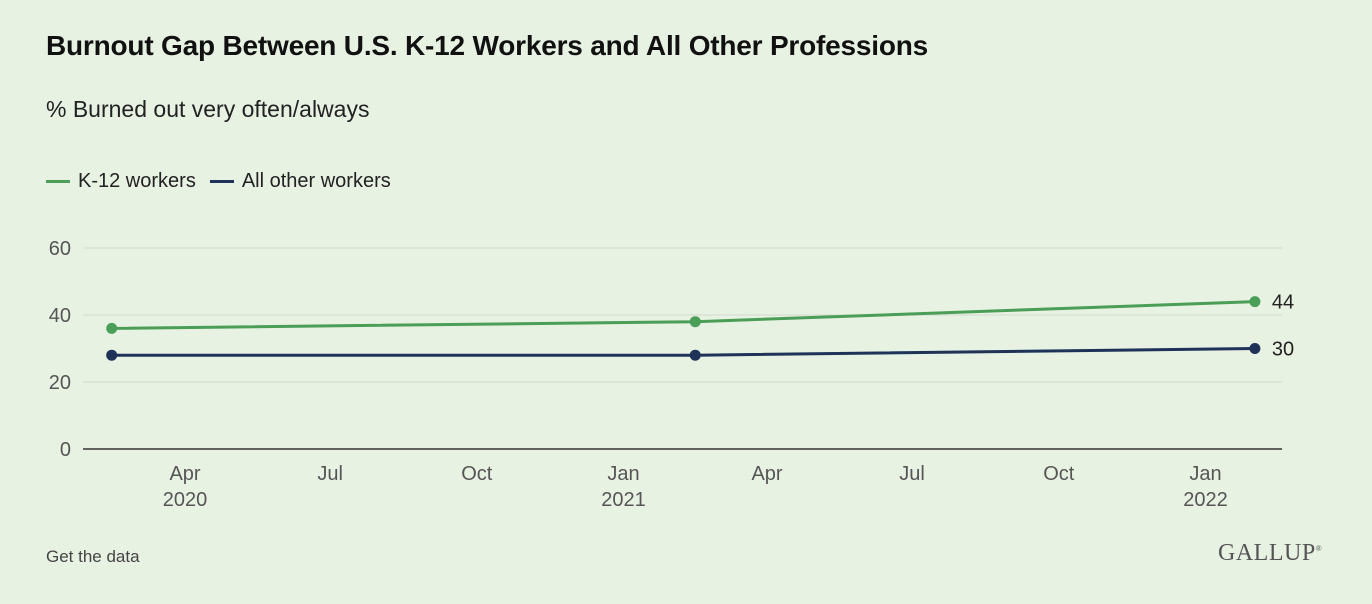 The height and width of the screenshot is (604, 1372). Describe the element at coordinates (58, 181) in the screenshot. I see `legend-swatch-k12` at that location.